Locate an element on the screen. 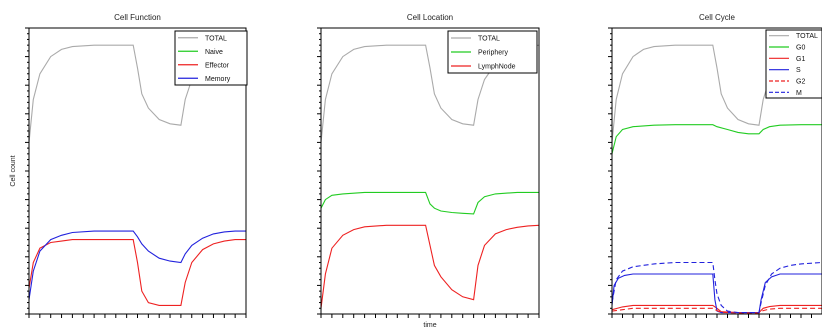 This screenshot has height=329, width=822. series-line-periphery is located at coordinates (430, 203).